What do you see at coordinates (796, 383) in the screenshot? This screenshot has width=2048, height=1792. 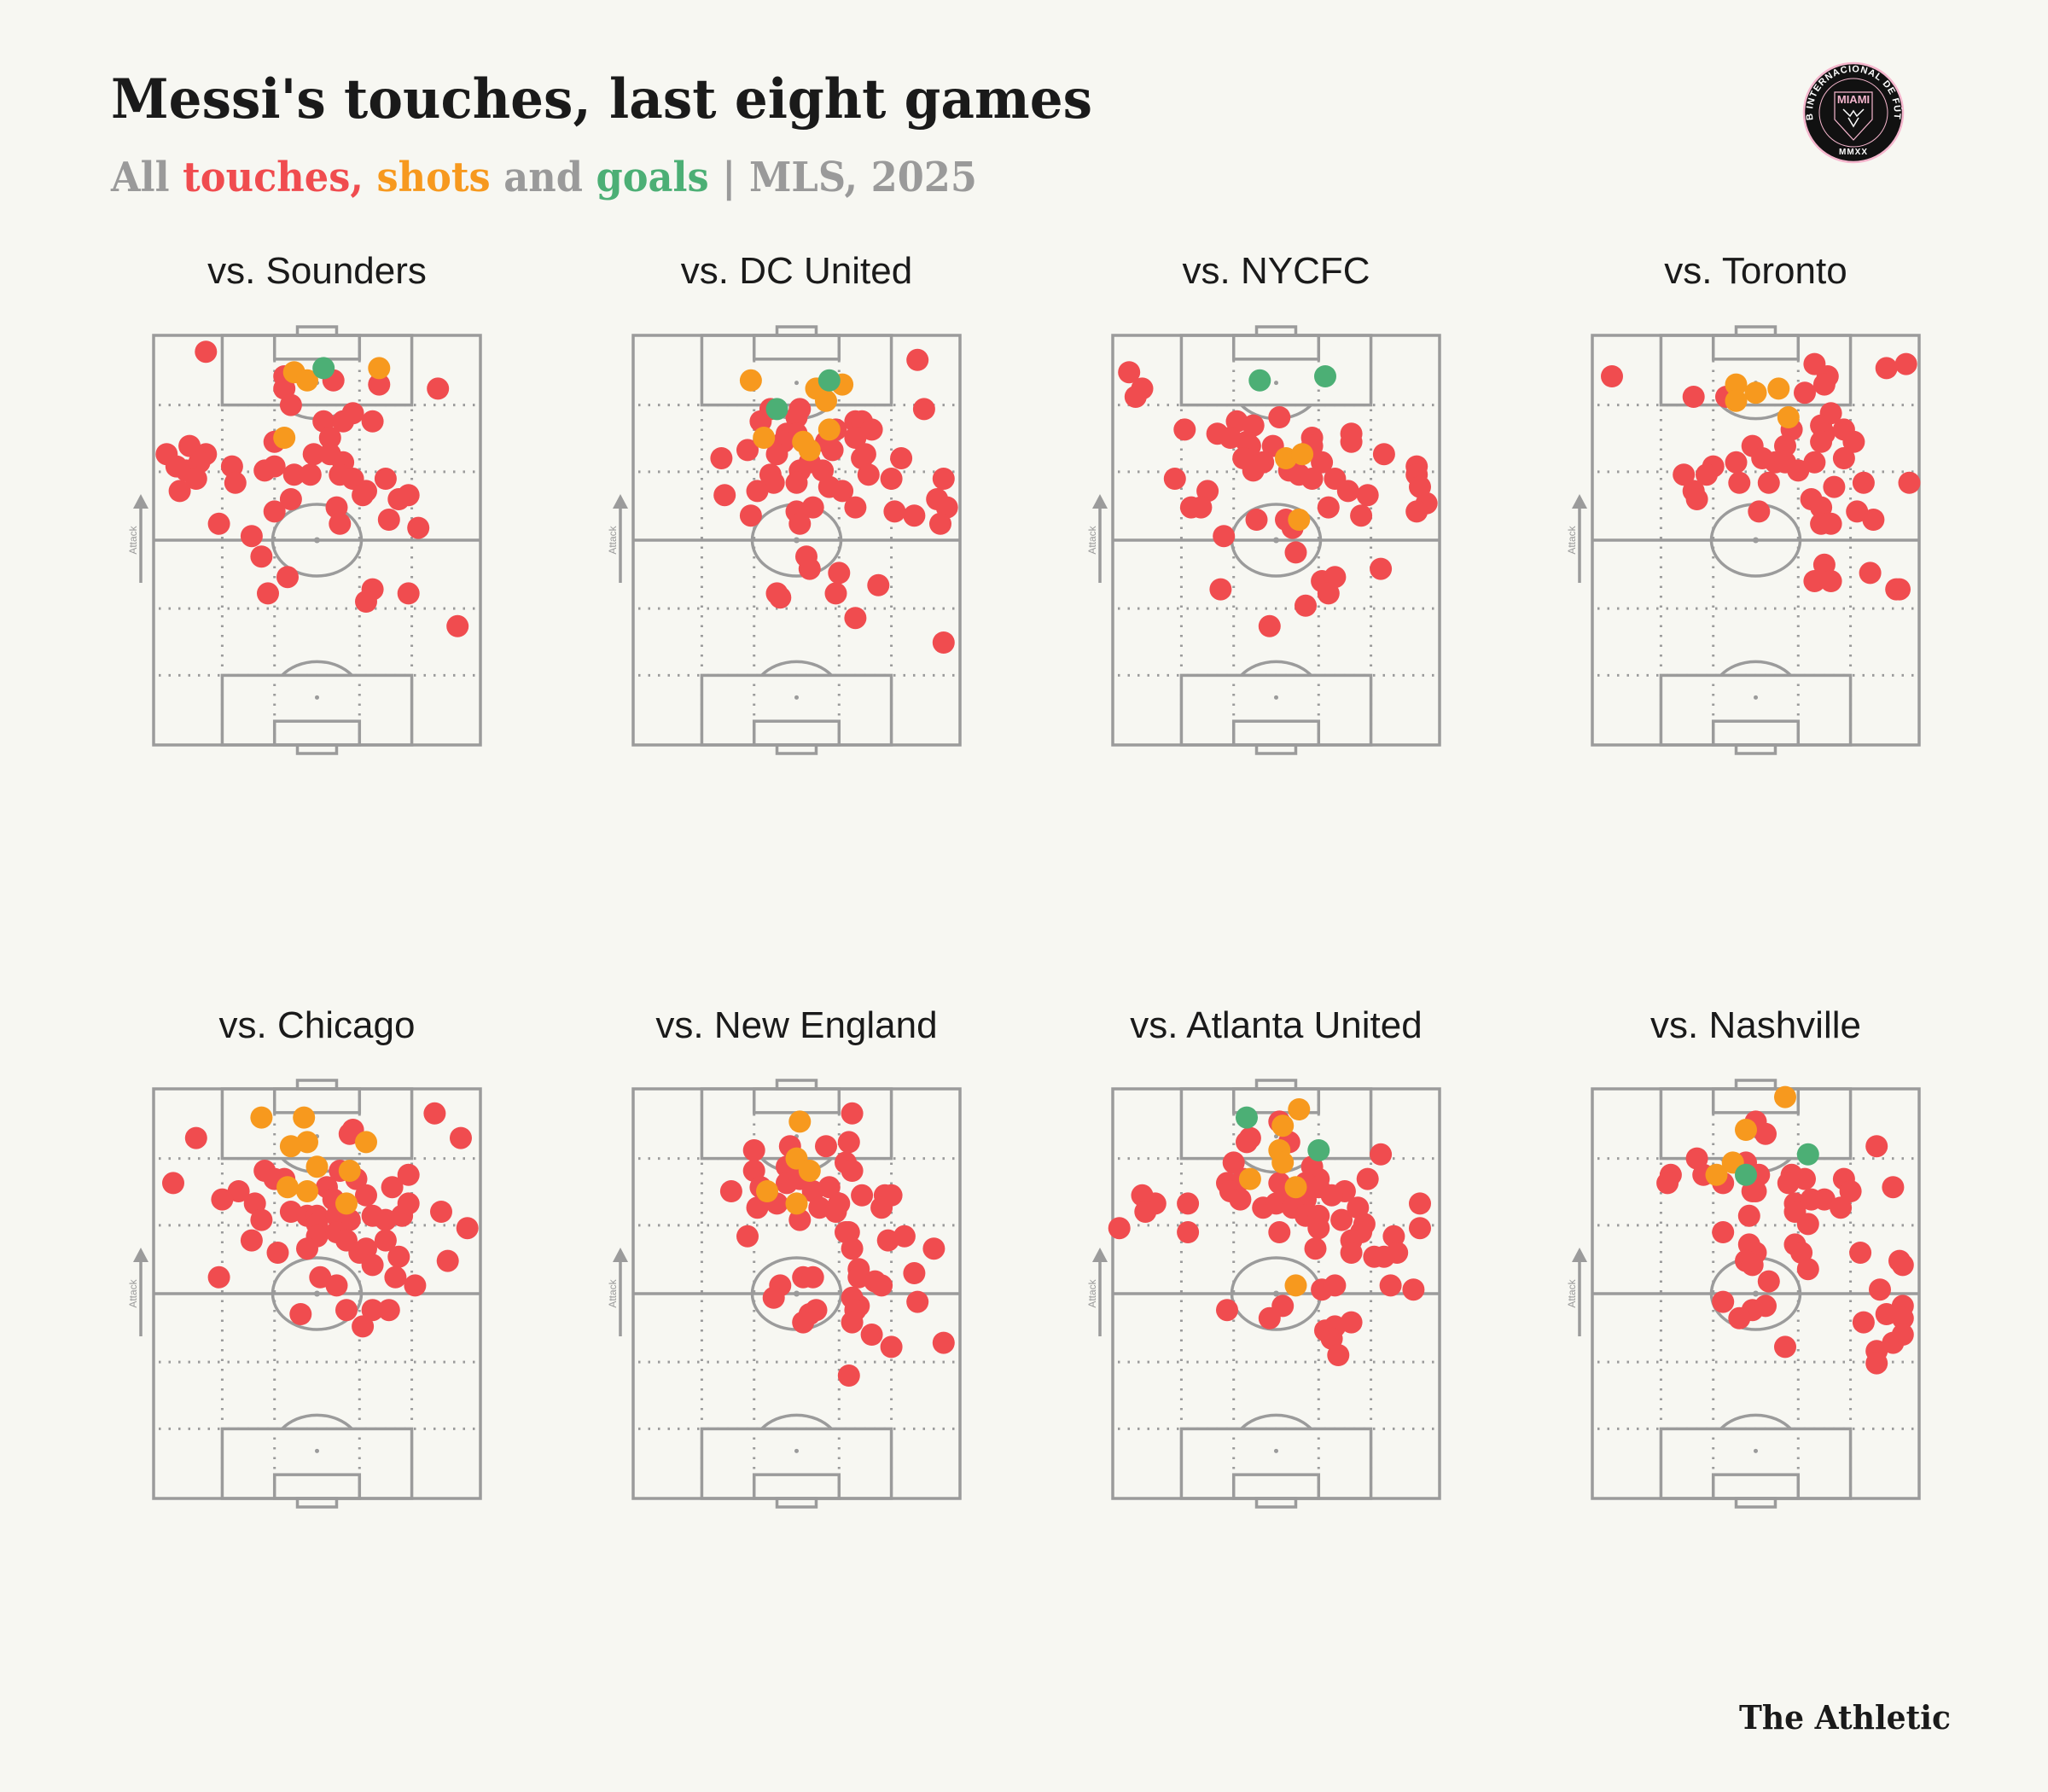 I see `attacking-penalty-spot` at bounding box center [796, 383].